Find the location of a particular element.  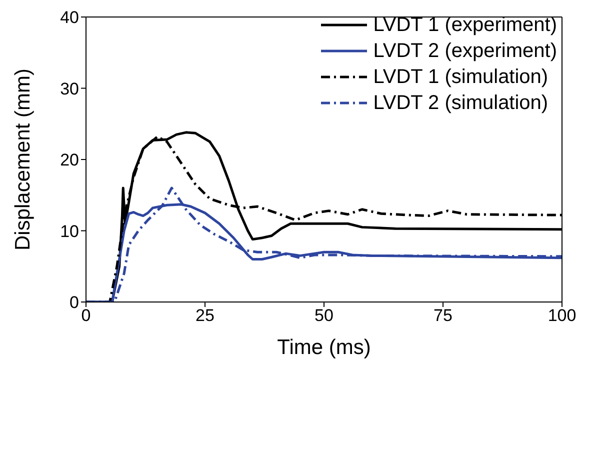

y-tick-label: 20 is located at coordinates (69, 160).